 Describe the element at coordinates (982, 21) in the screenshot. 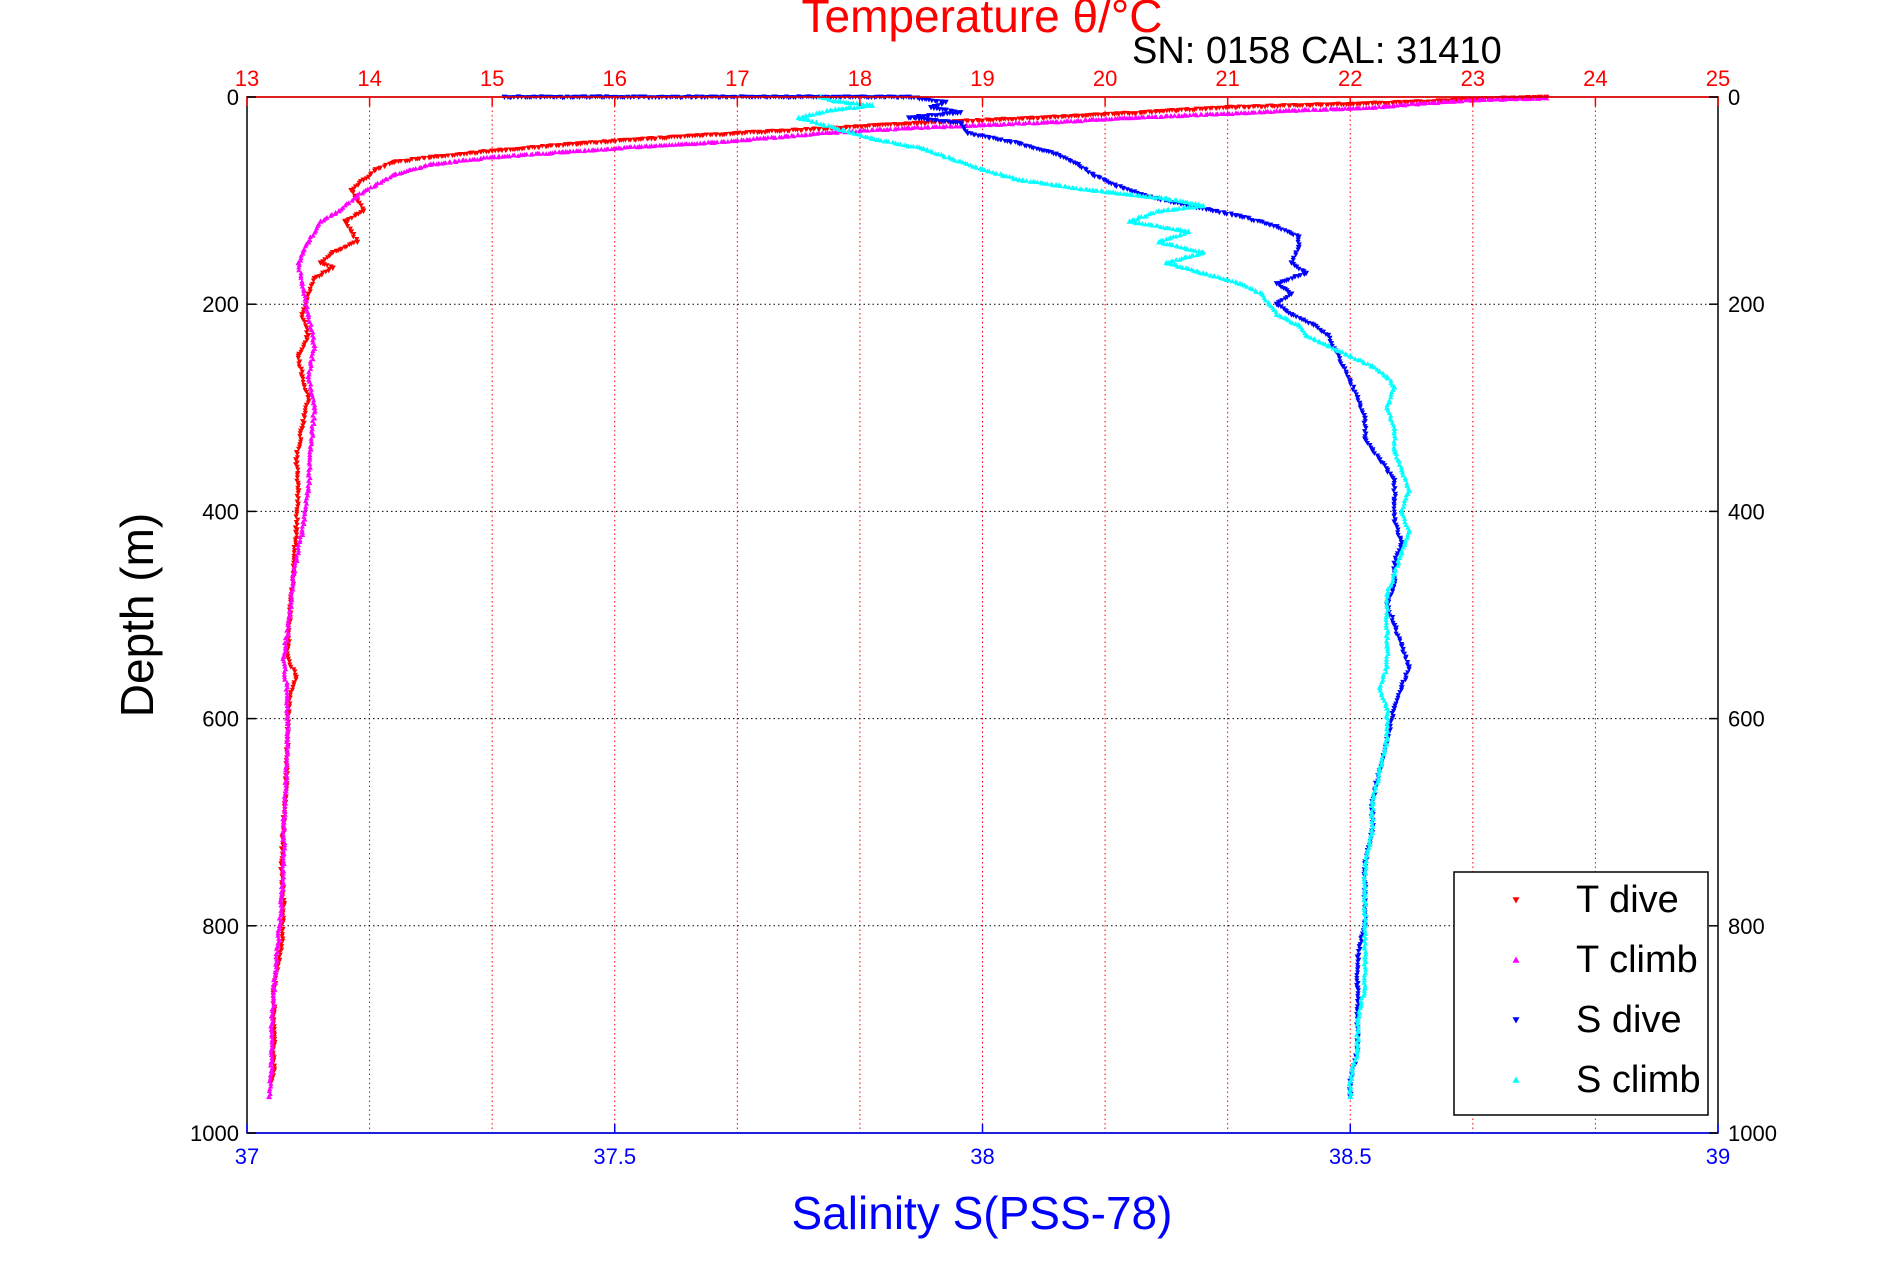

I see `temperature-axis-title: Temperature θ/°C` at that location.